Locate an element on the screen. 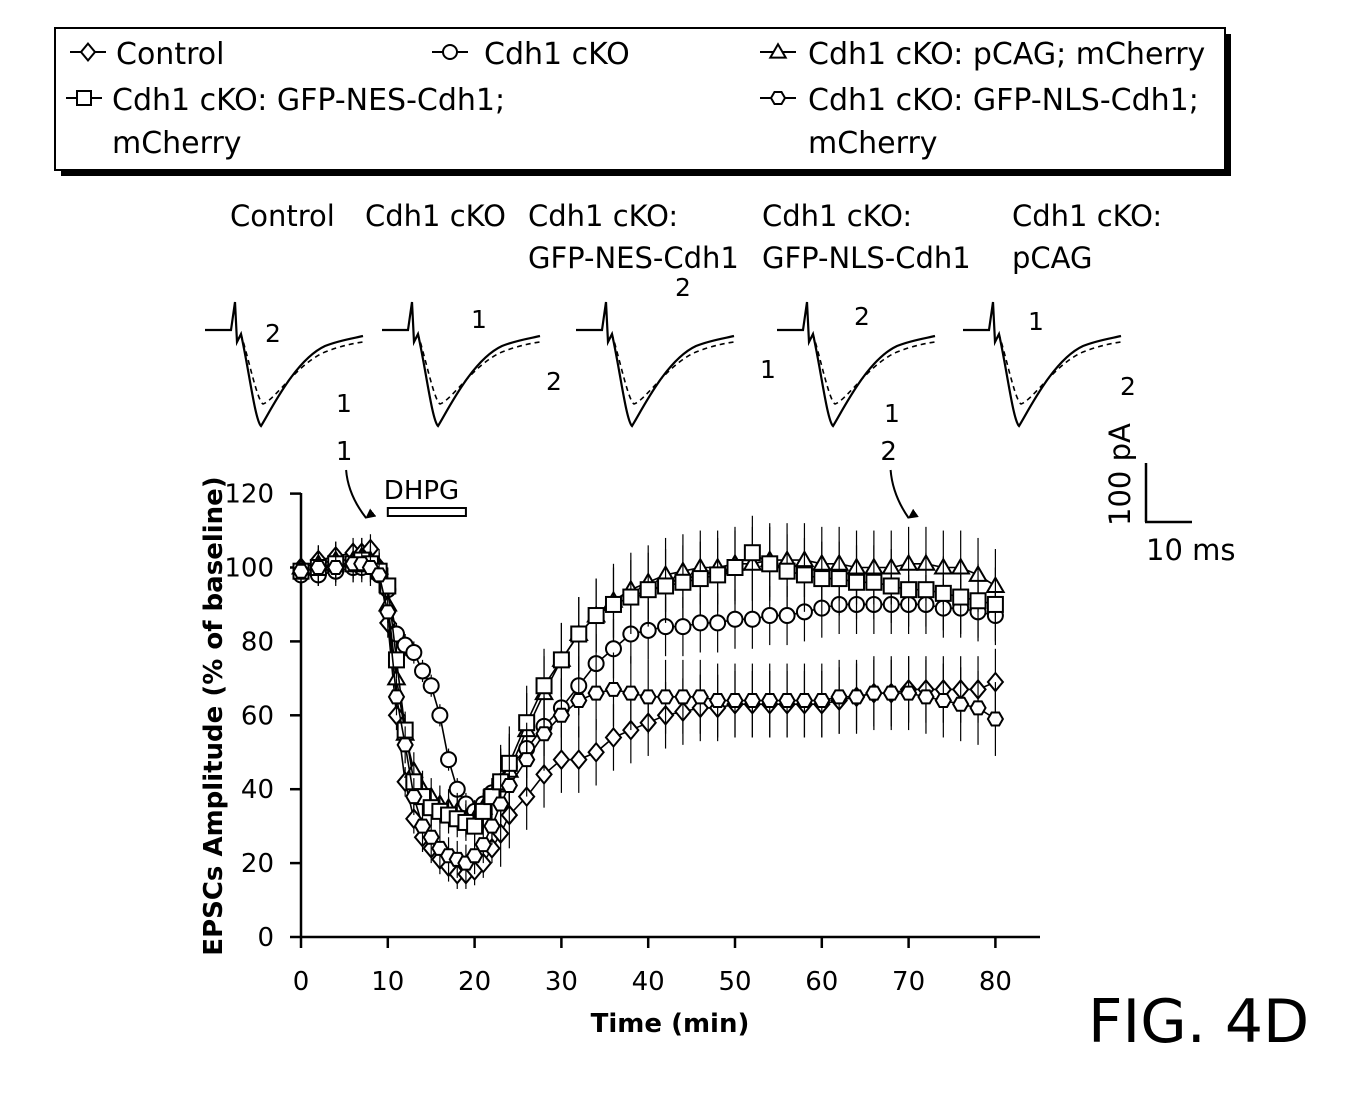  y-tick-label-60: 60 is located at coordinates (257, 716).